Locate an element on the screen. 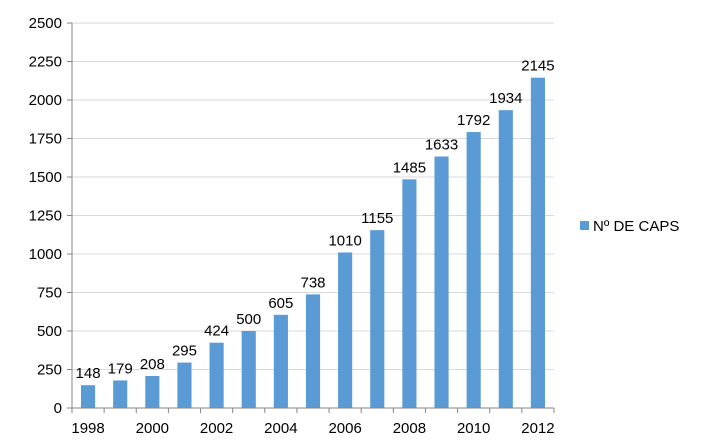  y-tick-label: 1000 is located at coordinates (45, 254).